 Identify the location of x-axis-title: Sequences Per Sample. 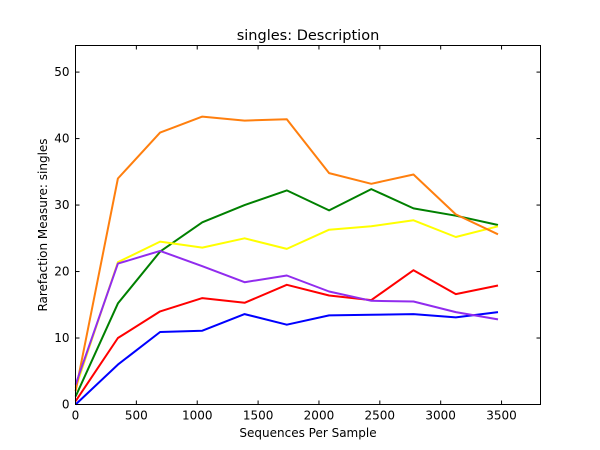
(307, 433).